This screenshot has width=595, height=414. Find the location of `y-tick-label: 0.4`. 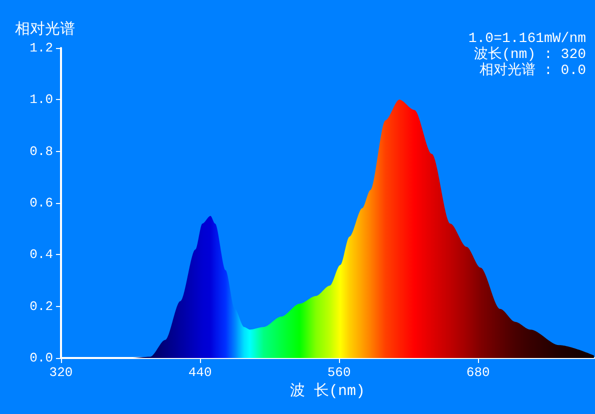

y-tick-label: 0.4 is located at coordinates (42, 254).